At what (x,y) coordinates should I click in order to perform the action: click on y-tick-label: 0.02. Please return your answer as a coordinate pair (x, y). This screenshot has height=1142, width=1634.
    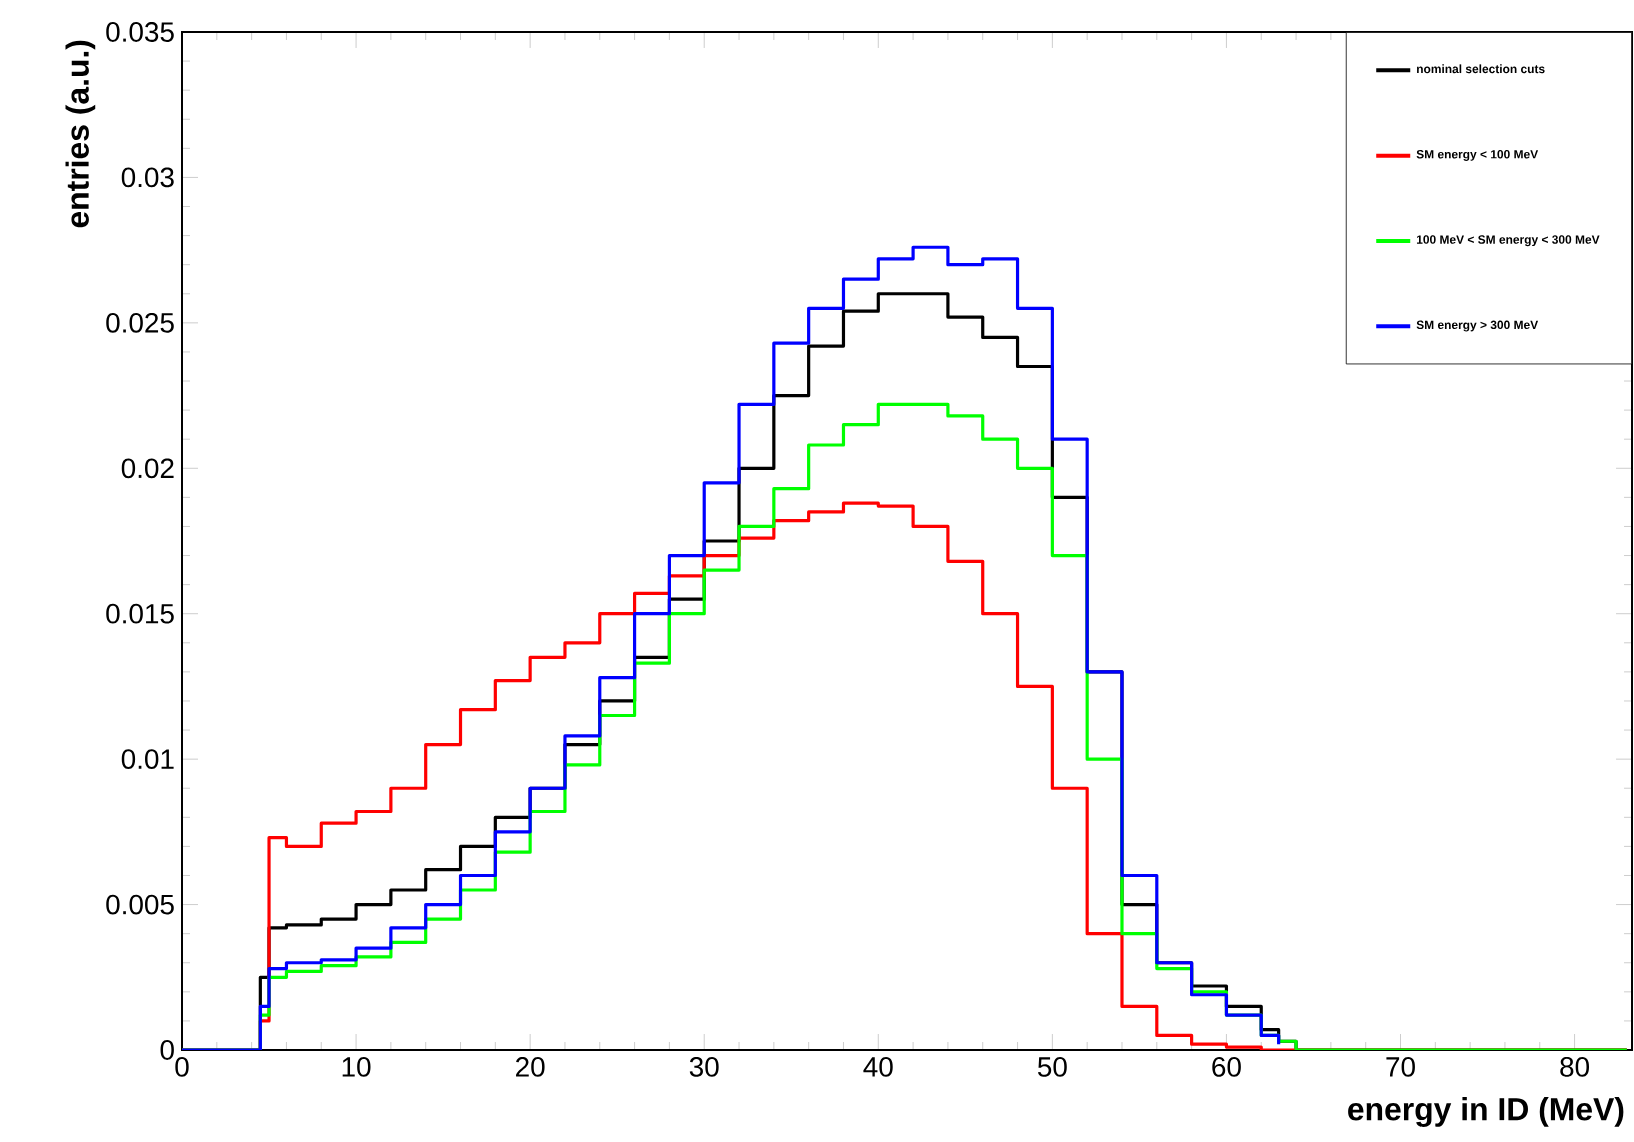
    Looking at the image, I should click on (147, 468).